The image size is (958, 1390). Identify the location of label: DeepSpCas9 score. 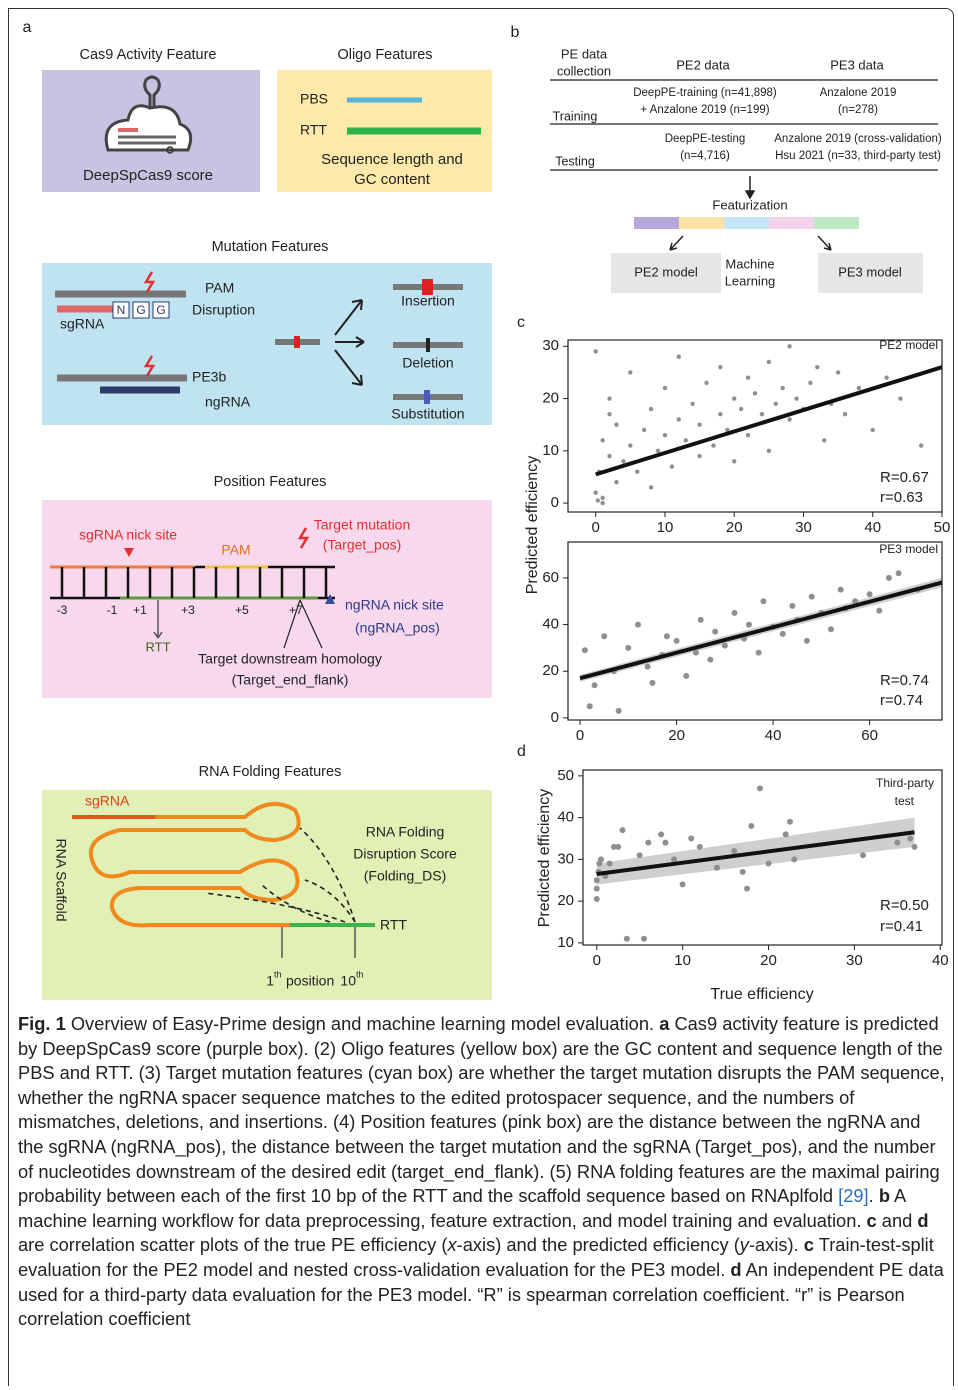
(148, 175).